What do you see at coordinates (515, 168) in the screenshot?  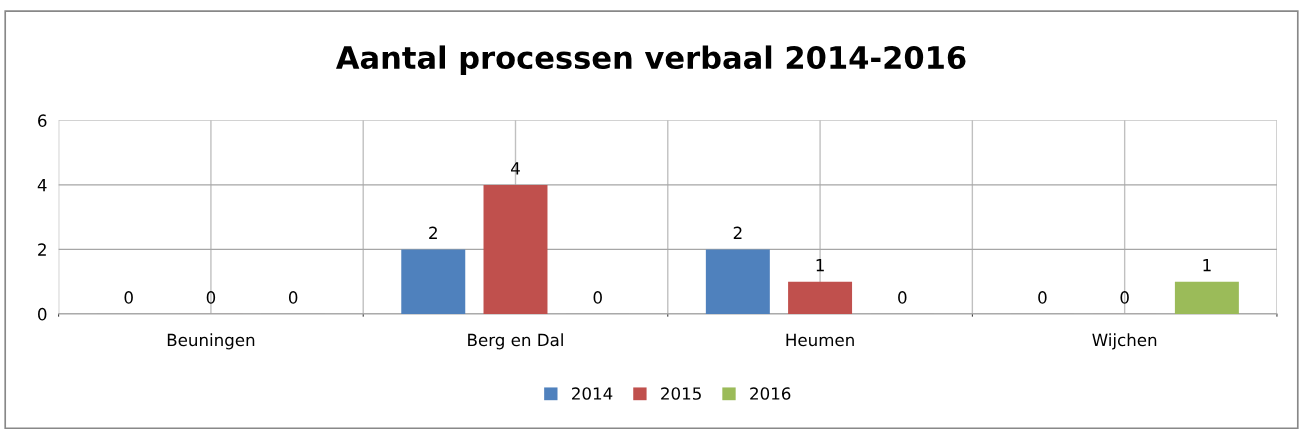 I see `data-label: 4` at bounding box center [515, 168].